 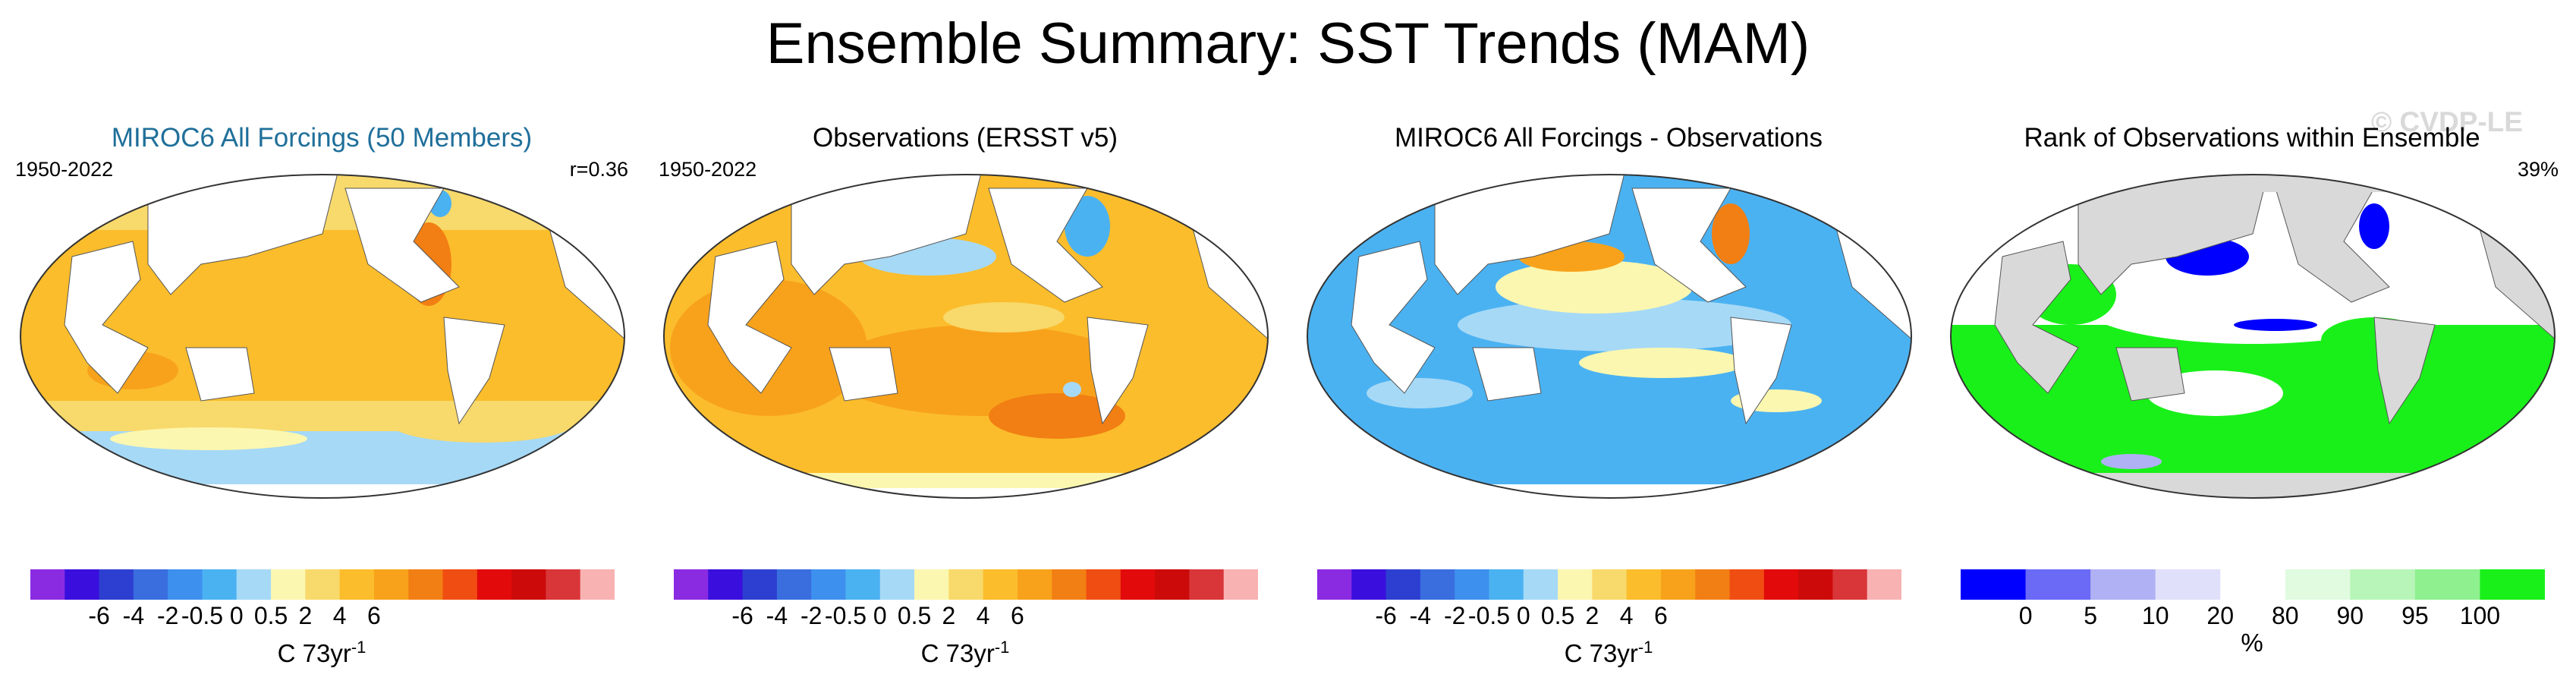 What do you see at coordinates (2275, 325) in the screenshot?
I see `east-pacific-blue` at bounding box center [2275, 325].